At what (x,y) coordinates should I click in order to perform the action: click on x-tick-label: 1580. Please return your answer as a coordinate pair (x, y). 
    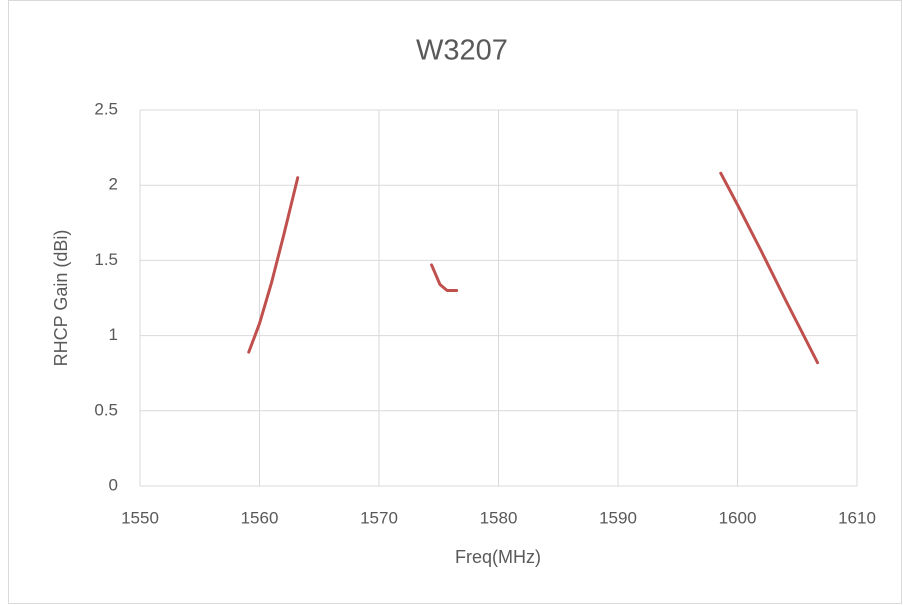
    Looking at the image, I should click on (499, 517).